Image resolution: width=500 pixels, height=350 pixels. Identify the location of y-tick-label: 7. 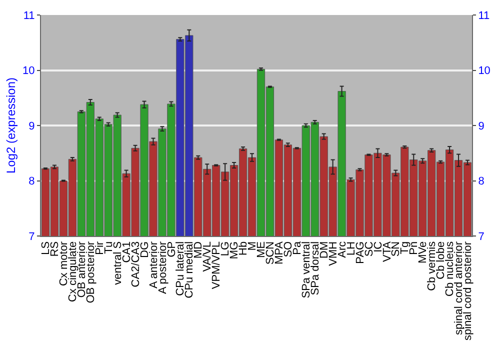
(31, 236).